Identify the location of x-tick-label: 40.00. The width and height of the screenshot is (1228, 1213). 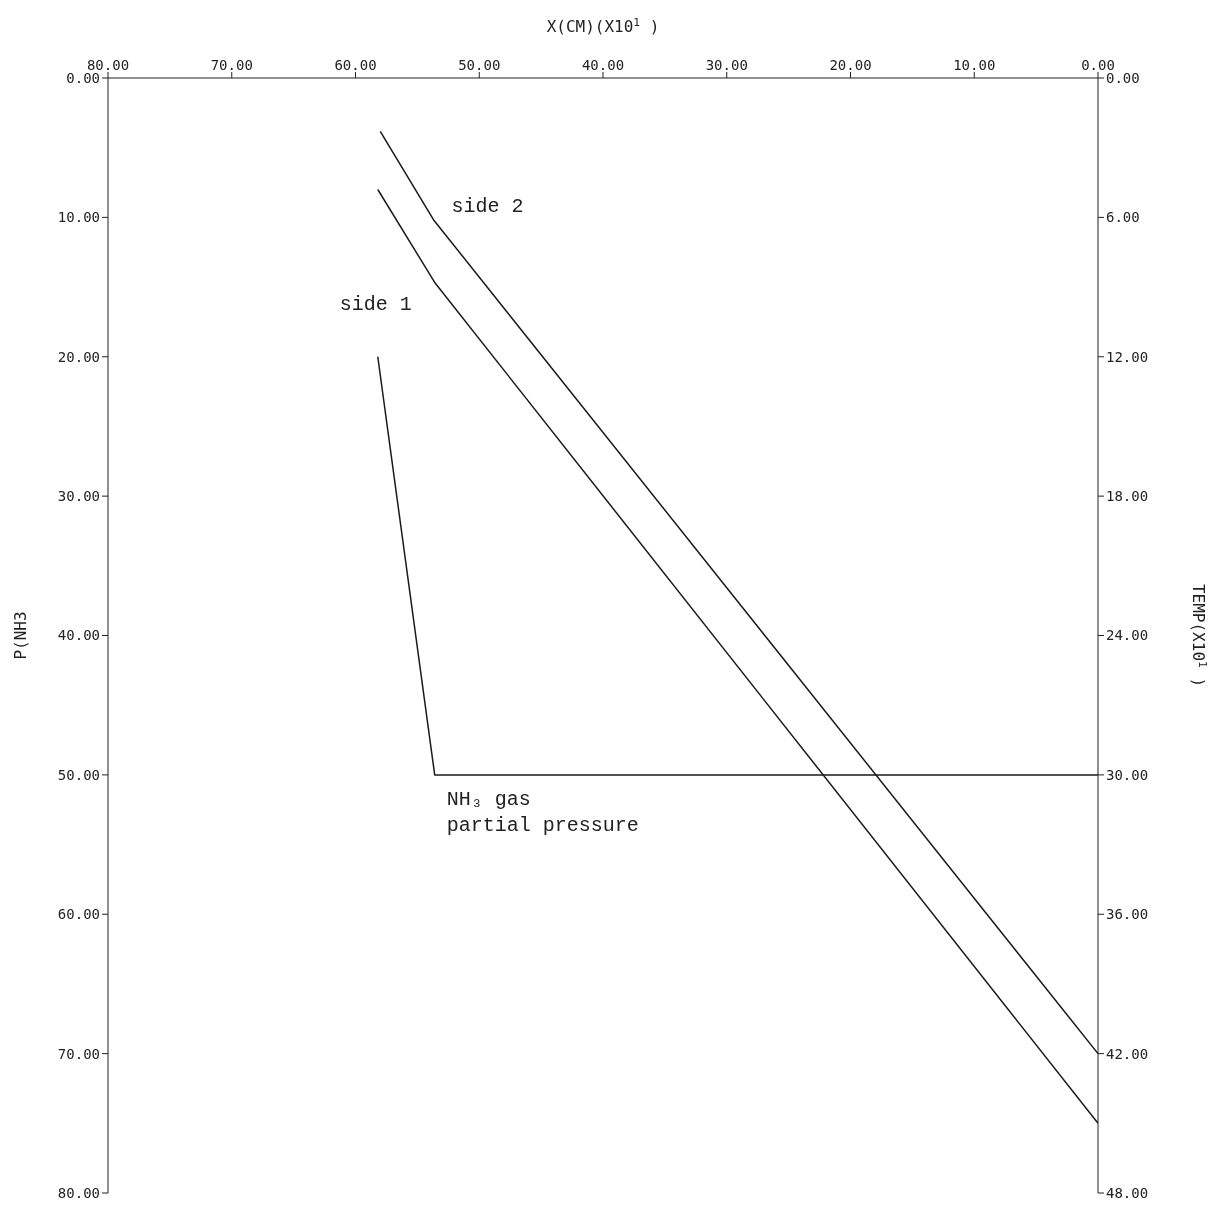
(603, 65).